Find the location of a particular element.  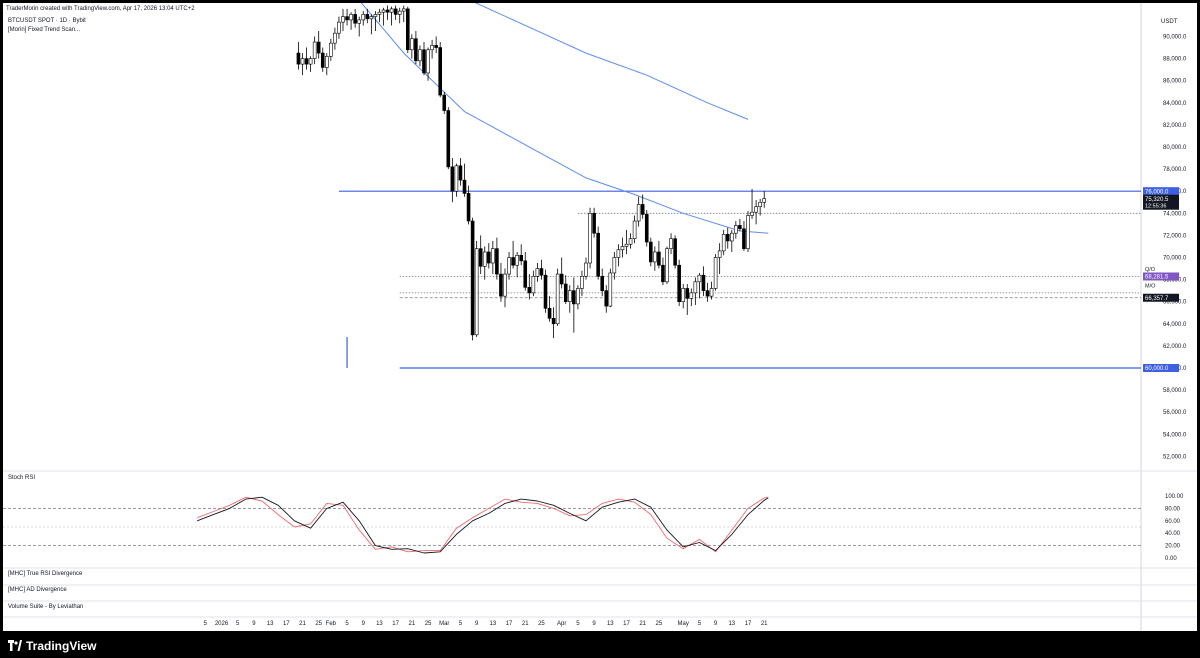

last-price-text: 75,320.5 is located at coordinates (1157, 200).